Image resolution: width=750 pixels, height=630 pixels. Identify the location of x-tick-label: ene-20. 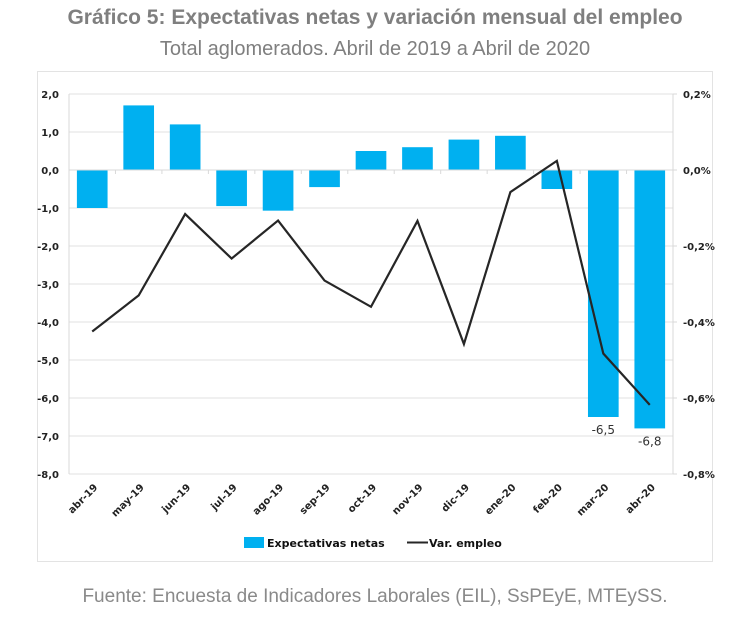
(500, 499).